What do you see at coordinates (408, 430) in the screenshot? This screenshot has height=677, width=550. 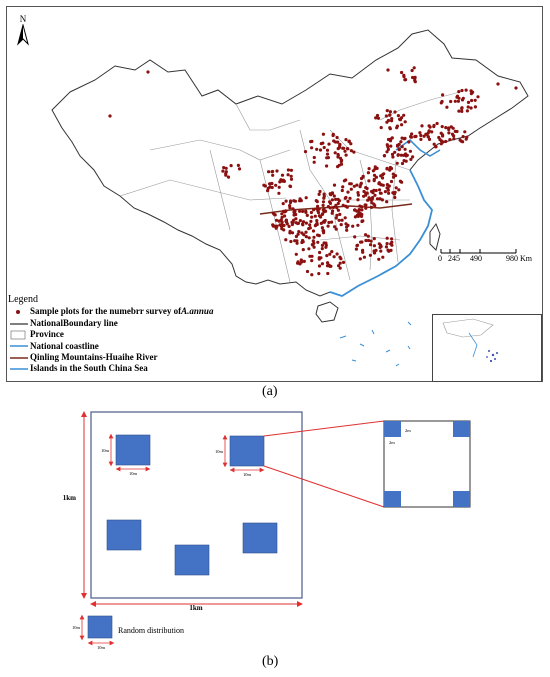 I see `subplot-width-label: 2m` at bounding box center [408, 430].